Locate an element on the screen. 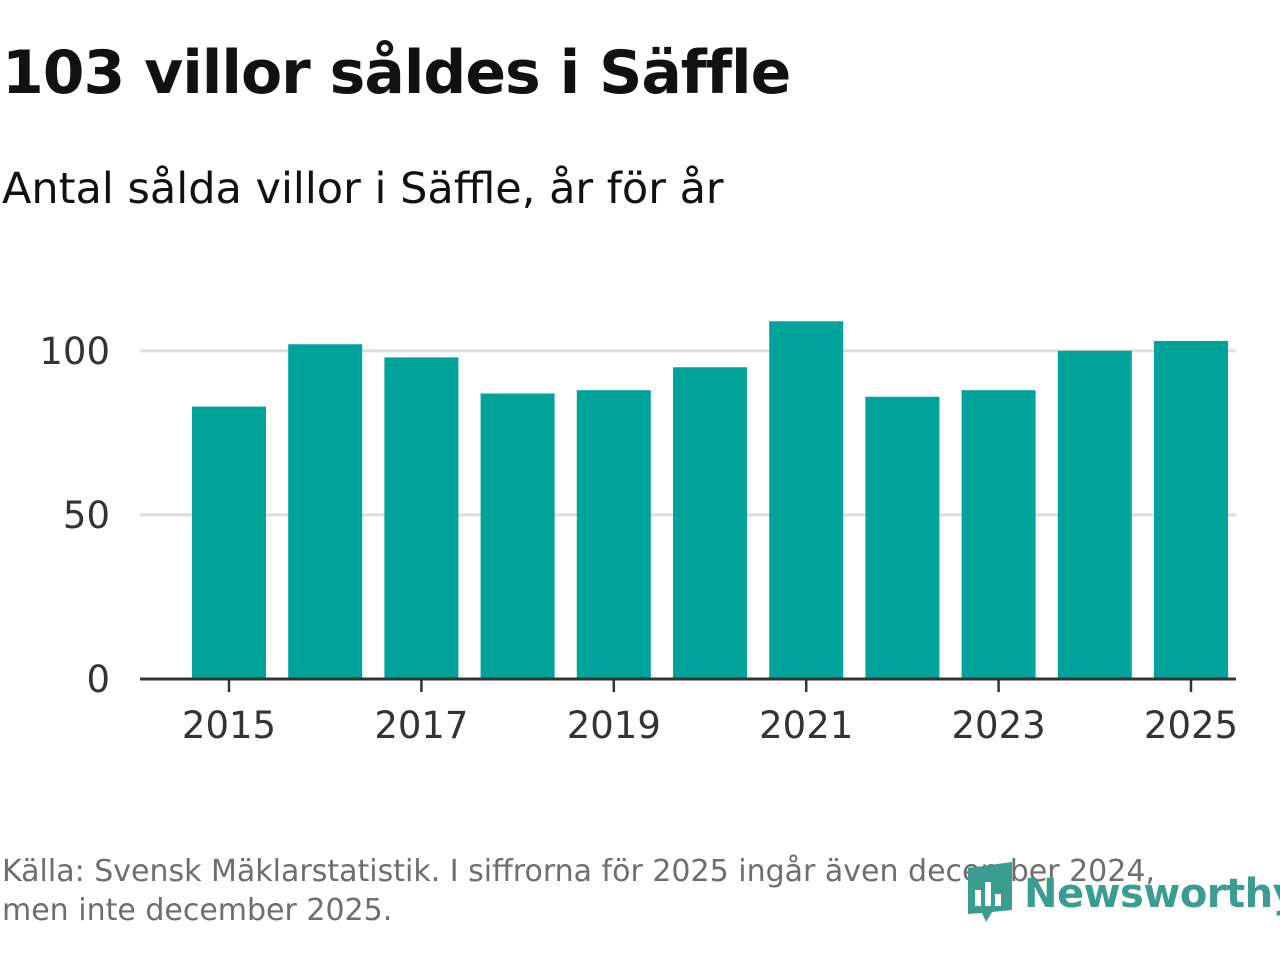 The height and width of the screenshot is (960, 1280). bar-2021 is located at coordinates (806, 500).